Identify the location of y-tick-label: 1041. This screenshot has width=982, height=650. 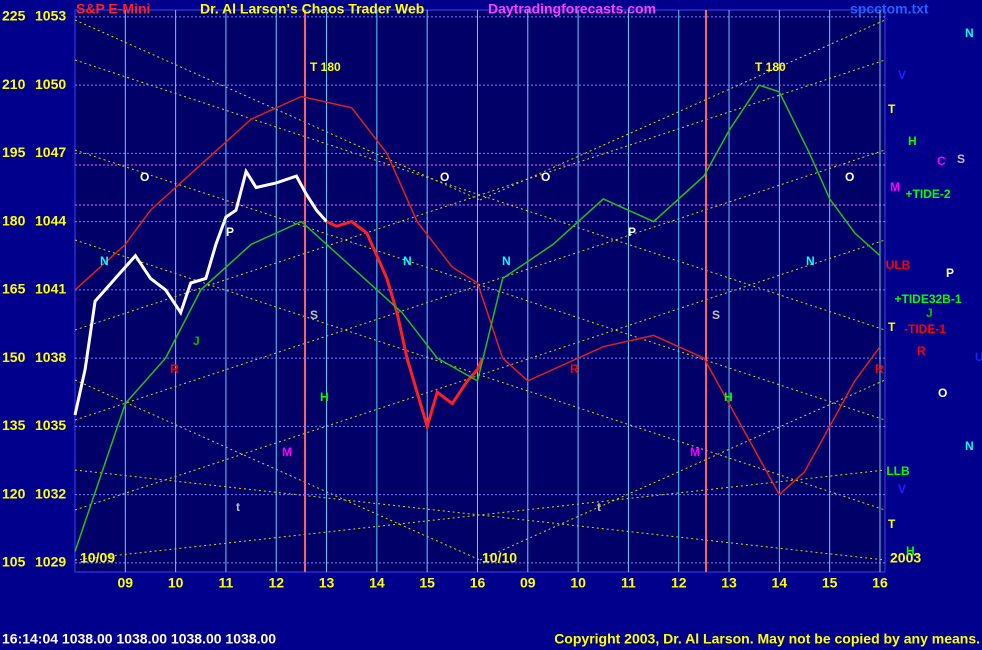
(50, 289).